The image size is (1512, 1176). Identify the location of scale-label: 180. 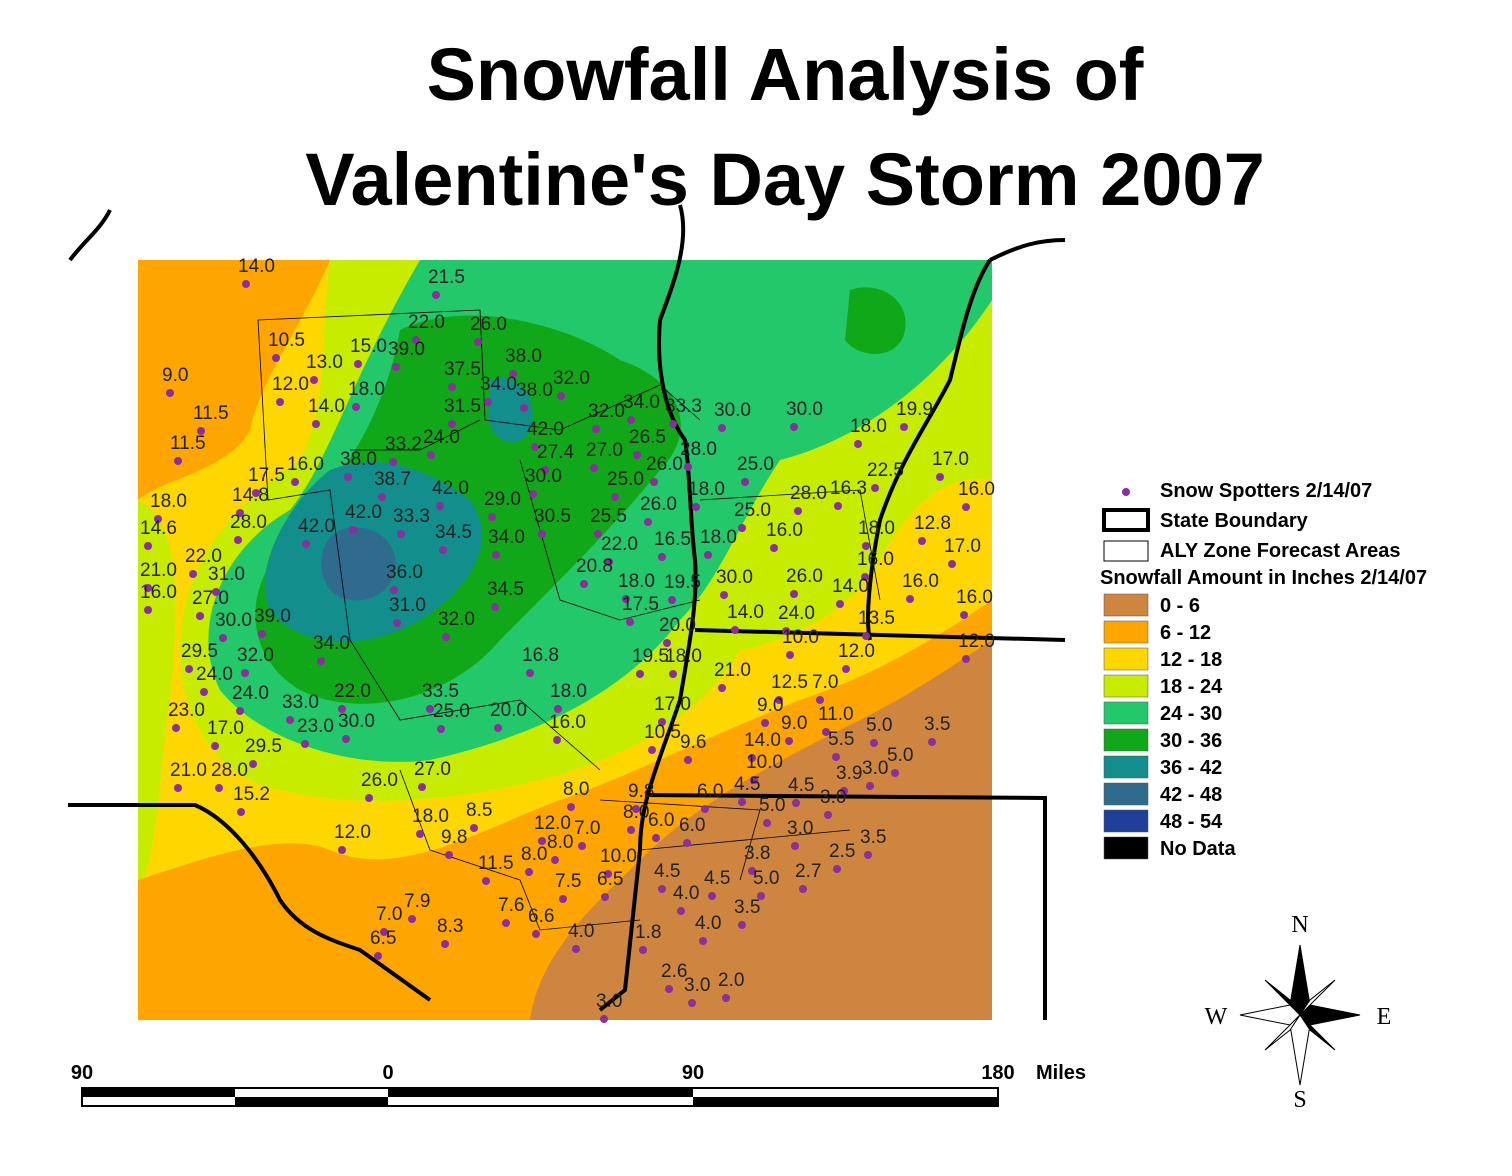
(997, 1073).